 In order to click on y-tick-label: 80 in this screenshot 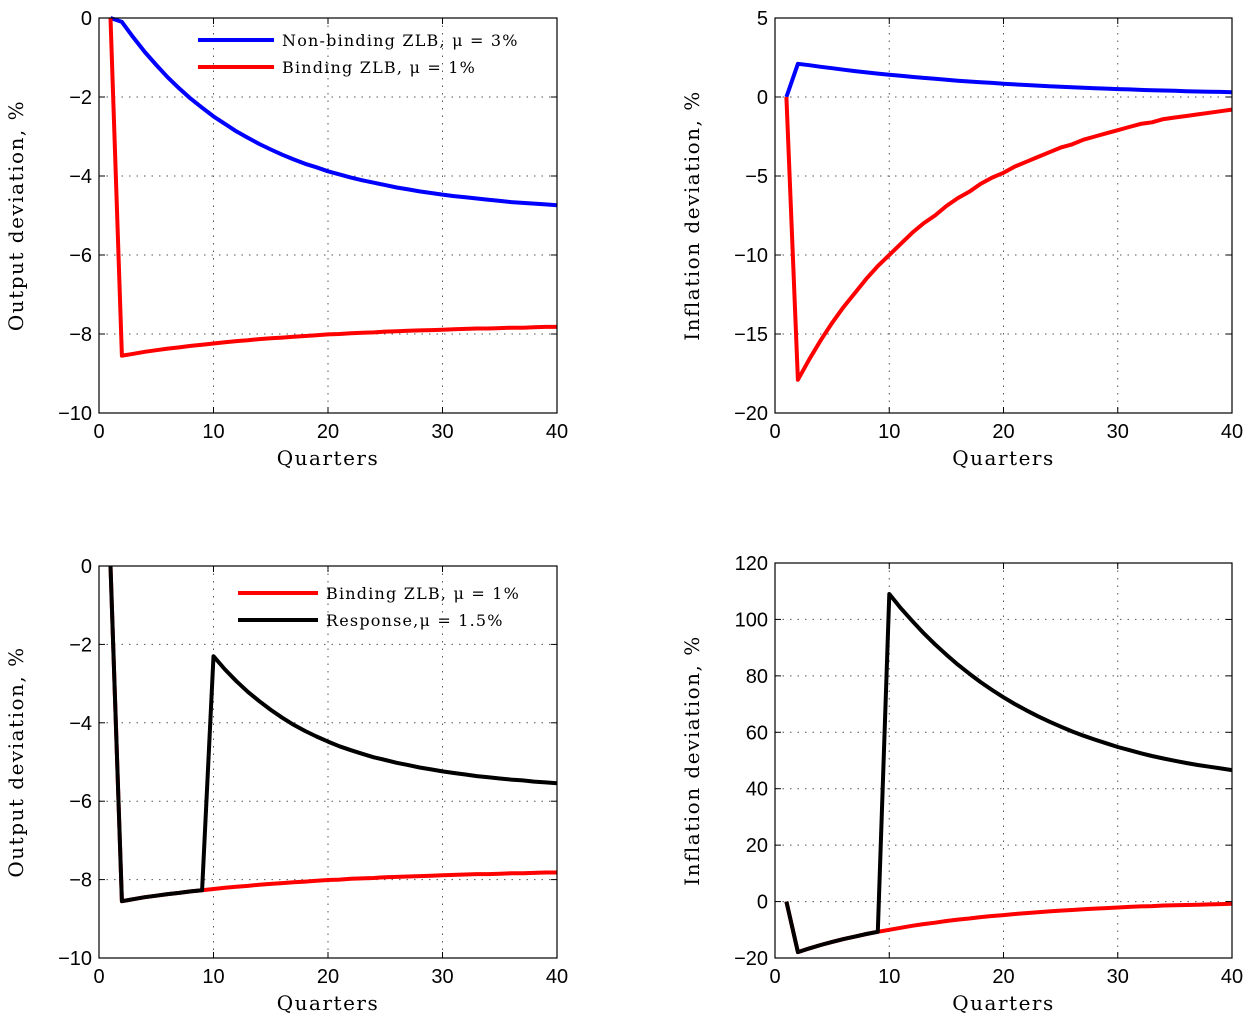, I will do `click(757, 677)`.